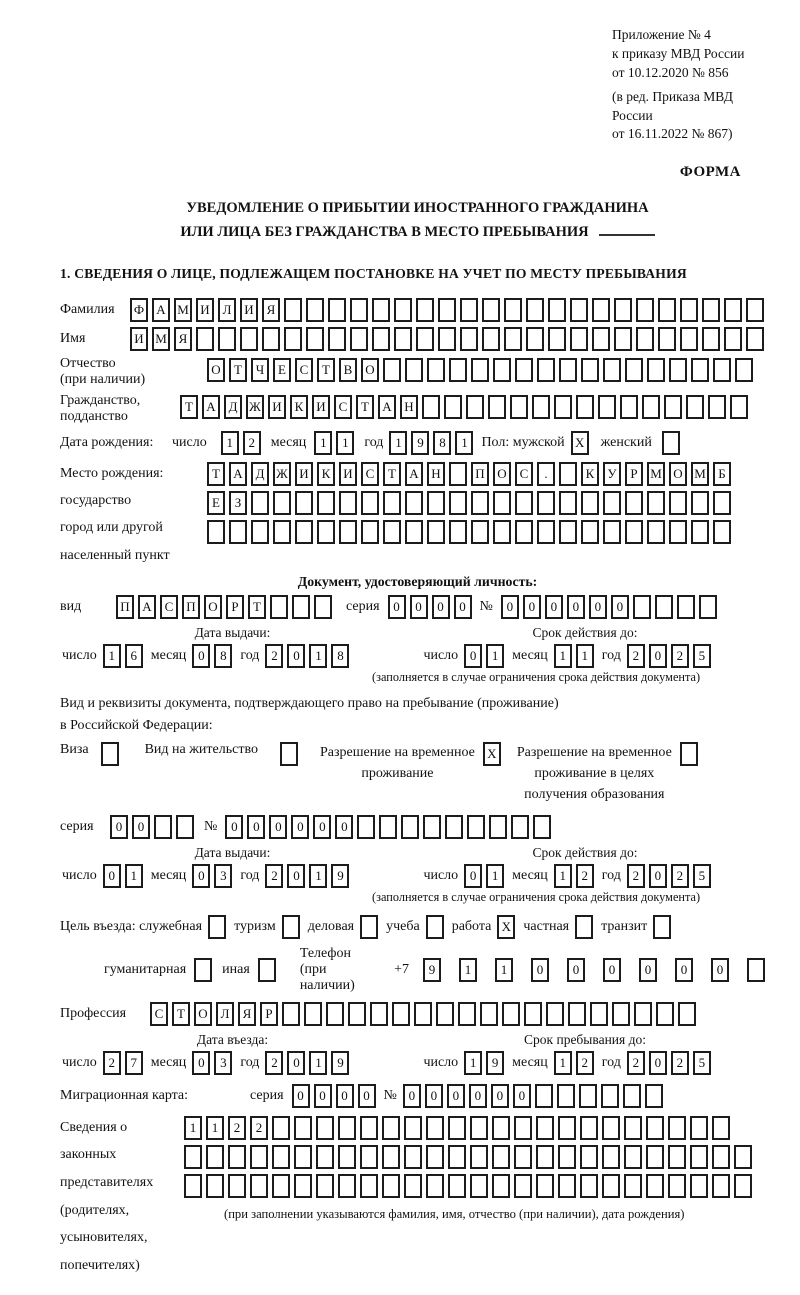 This screenshot has width=800, height=1295. What do you see at coordinates (260, 369) in the screenshot?
I see `form-cell: Ч` at bounding box center [260, 369].